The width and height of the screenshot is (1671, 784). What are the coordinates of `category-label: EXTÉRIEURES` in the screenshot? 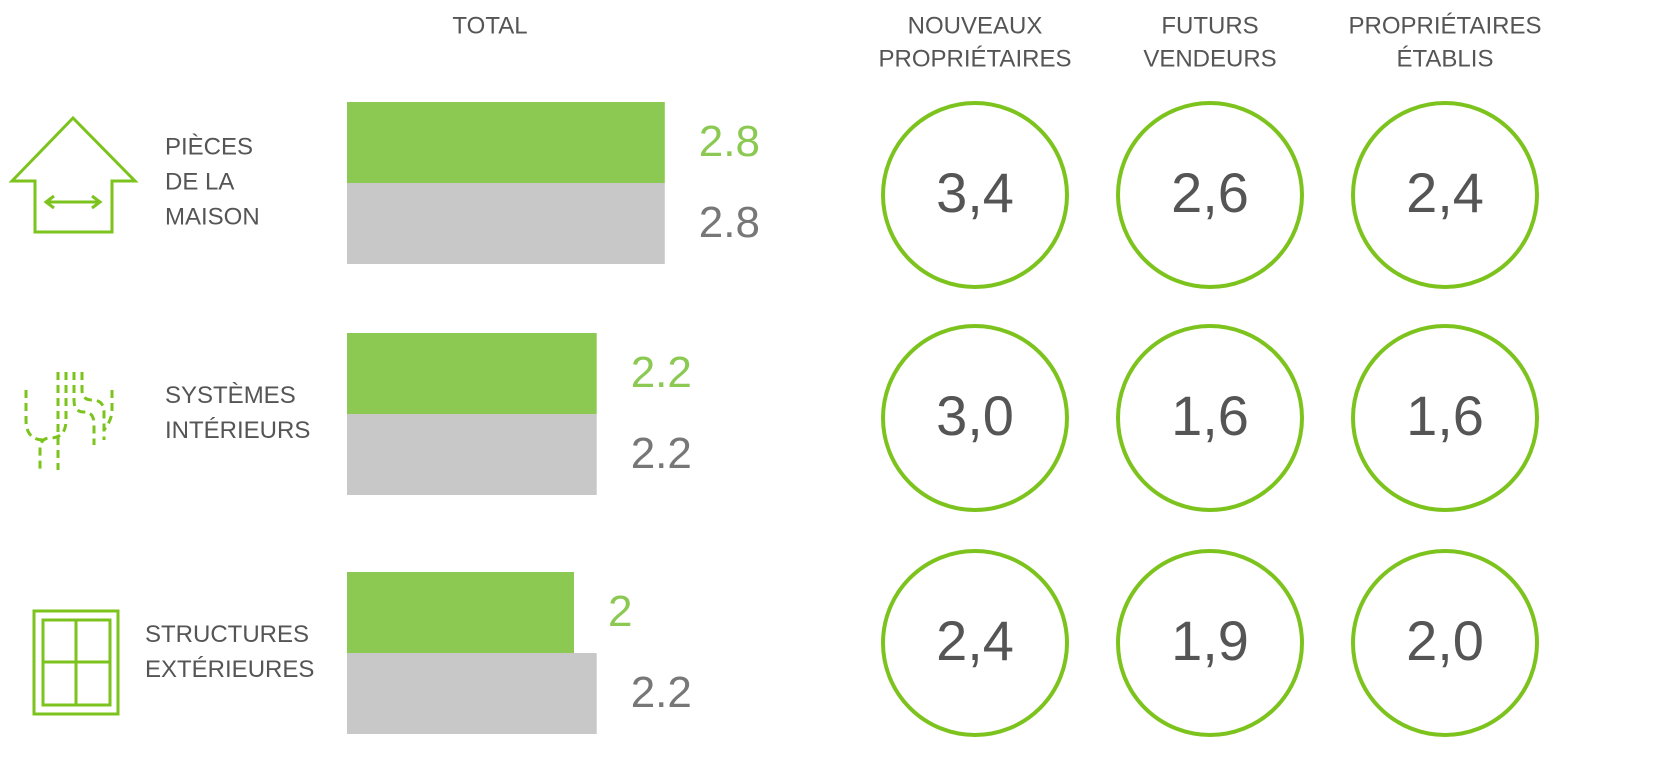 It's located at (229, 669).